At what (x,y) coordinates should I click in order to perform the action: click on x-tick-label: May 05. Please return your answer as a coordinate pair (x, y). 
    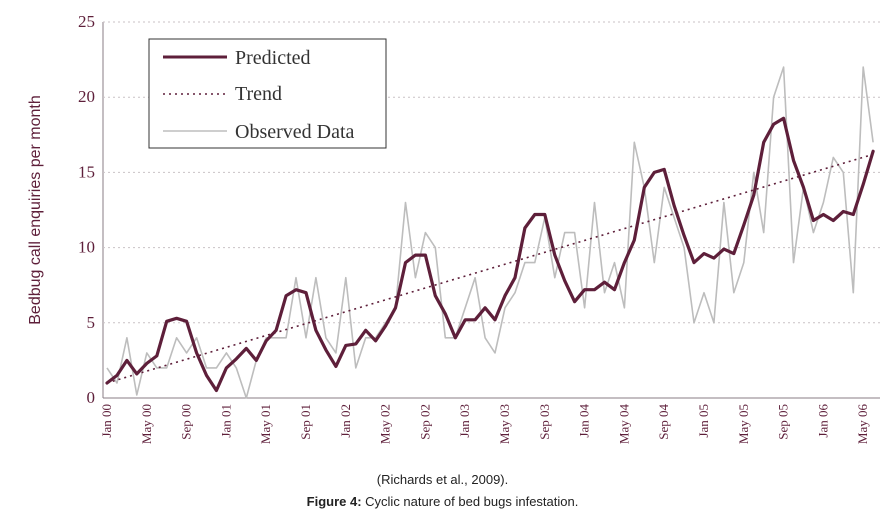
    Looking at the image, I should click on (743, 424).